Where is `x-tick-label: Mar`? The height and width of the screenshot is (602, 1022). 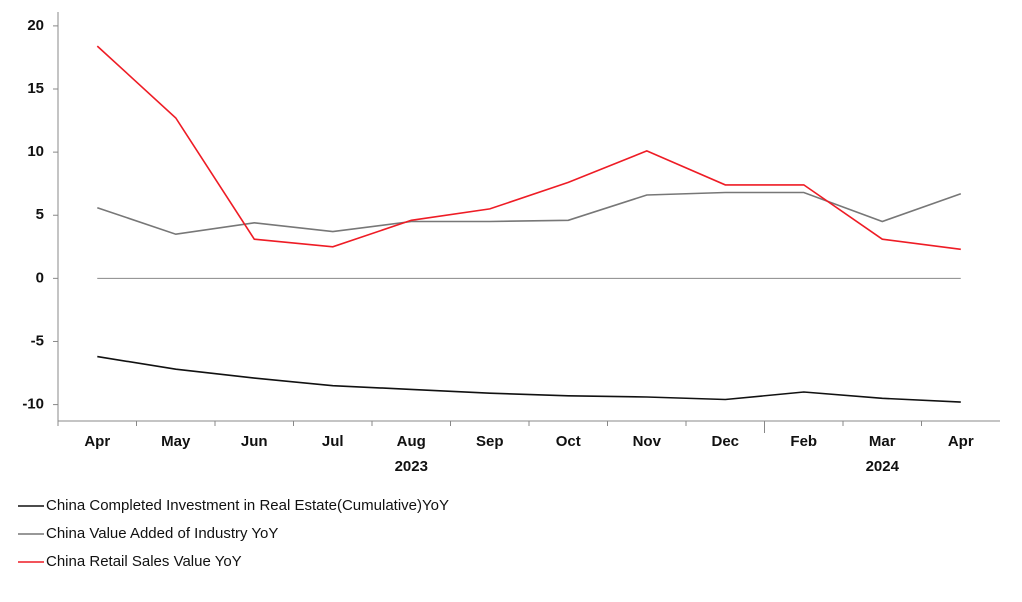
x-tick-label: Mar is located at coordinates (882, 441).